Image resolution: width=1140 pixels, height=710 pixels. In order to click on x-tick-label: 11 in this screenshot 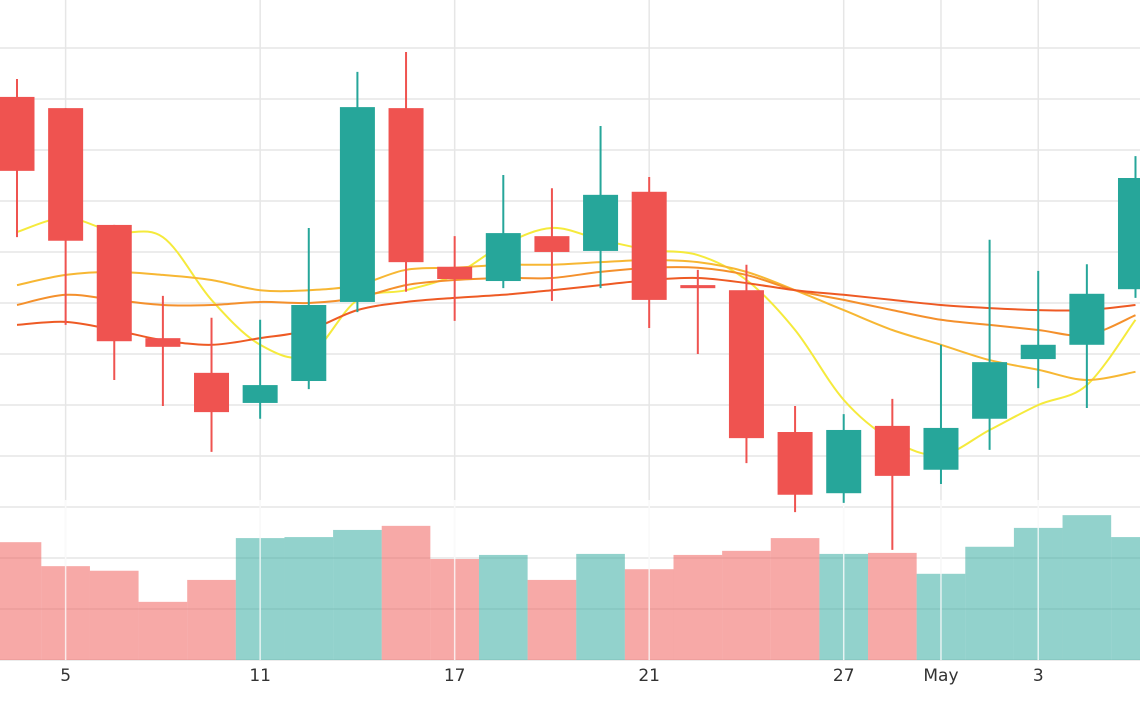, I will do `click(260, 676)`.